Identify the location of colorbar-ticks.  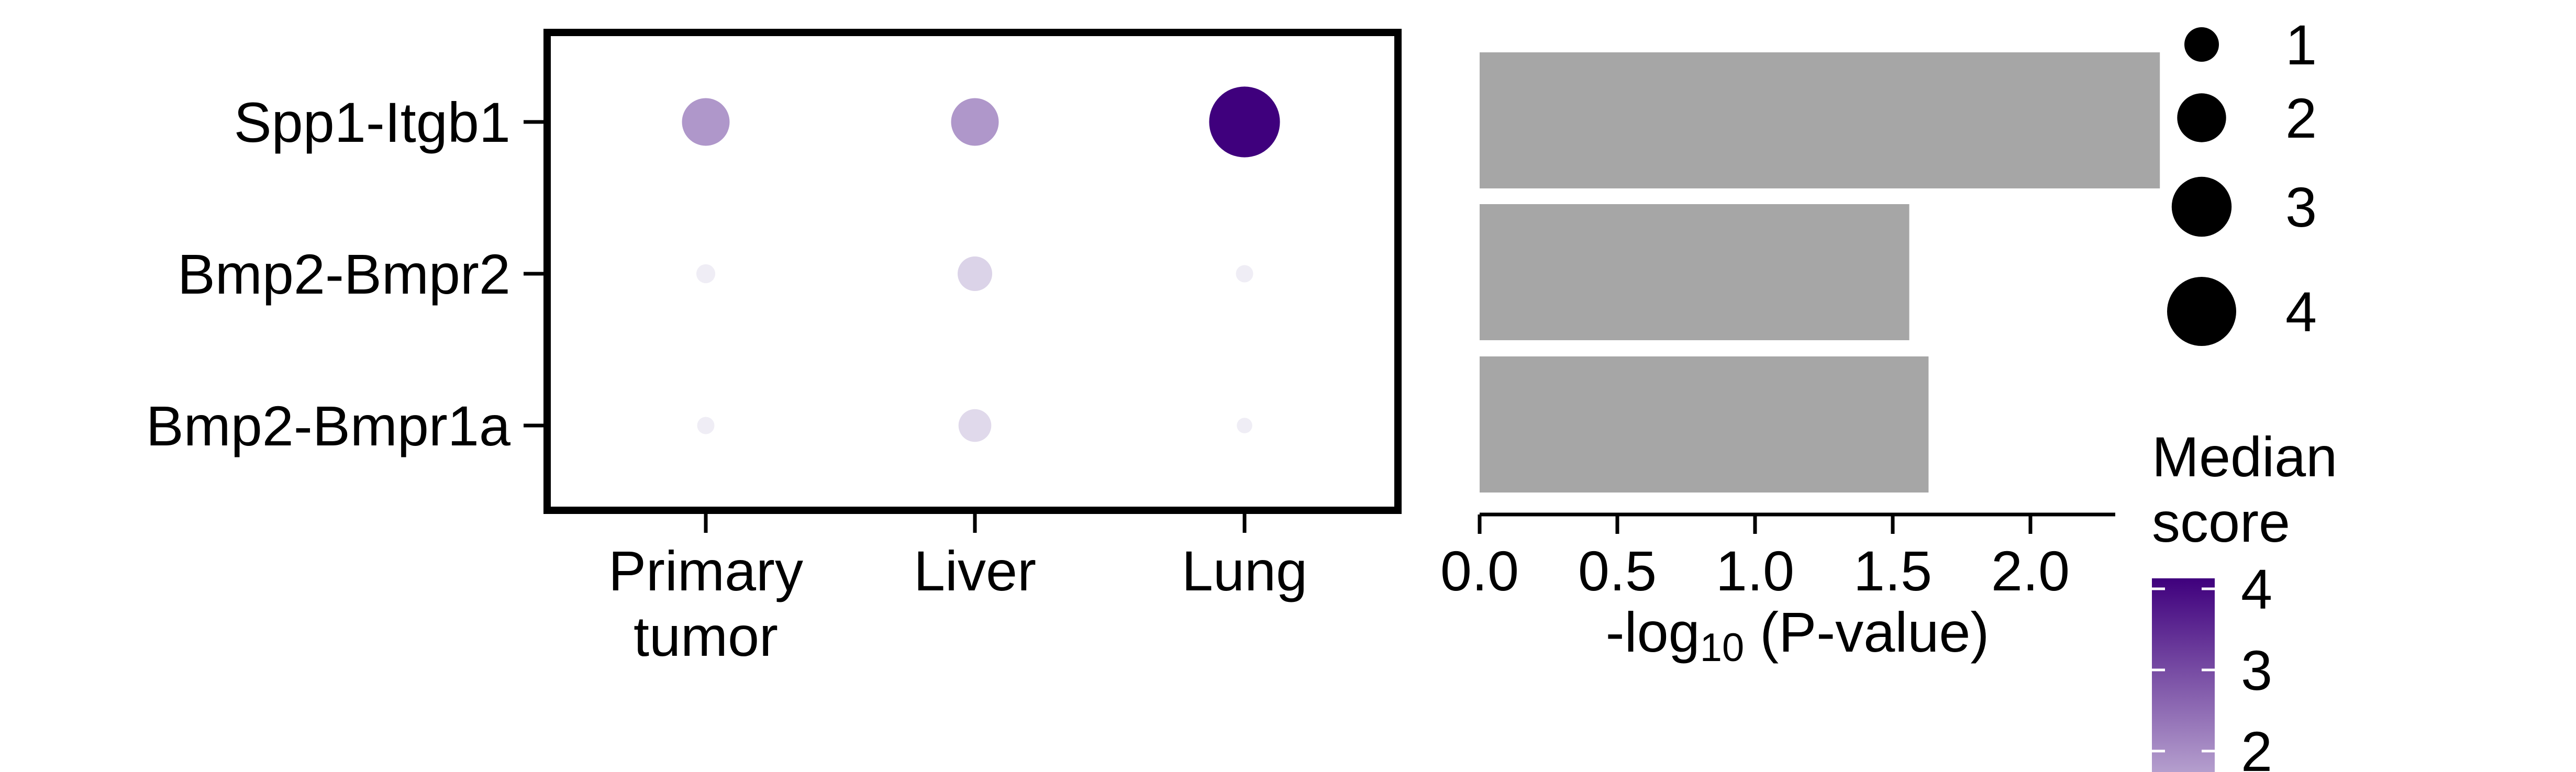
(2183, 670).